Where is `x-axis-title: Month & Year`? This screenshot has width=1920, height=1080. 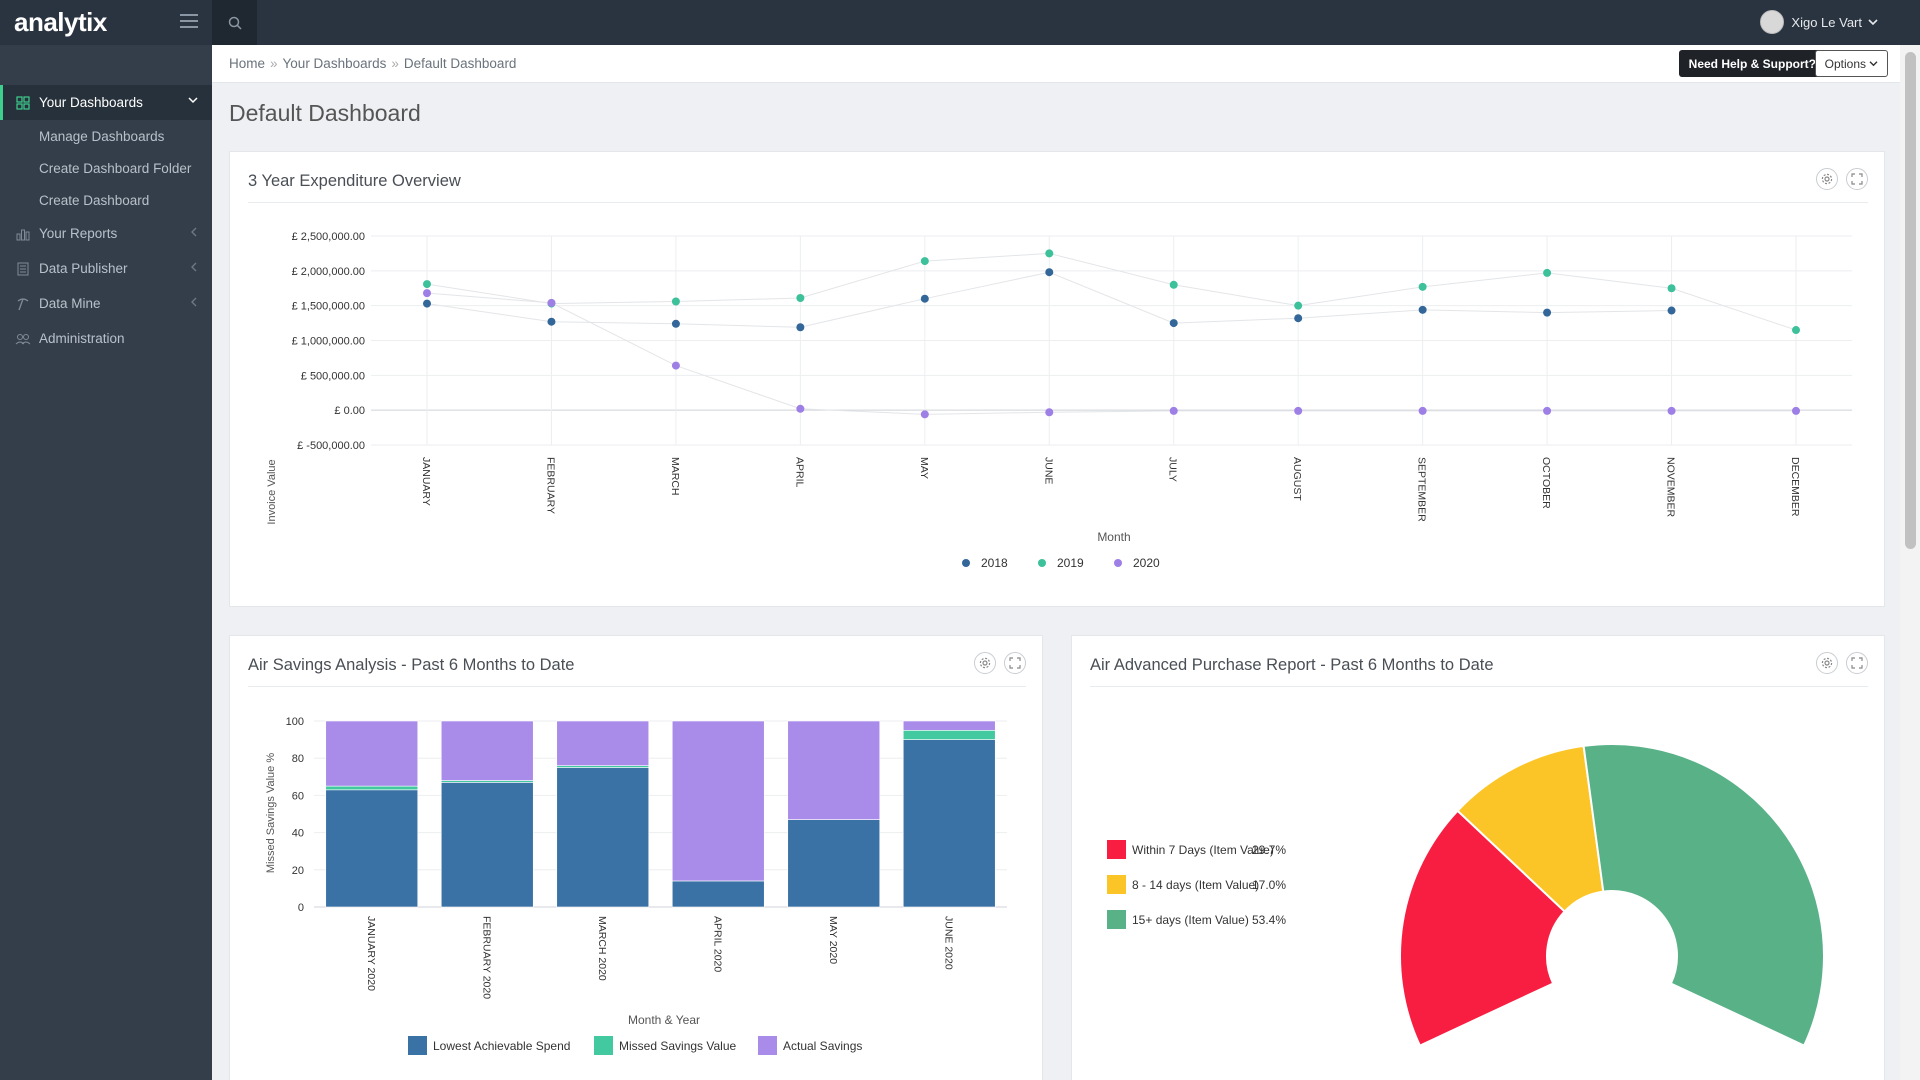
x-axis-title: Month & Year is located at coordinates (664, 1020).